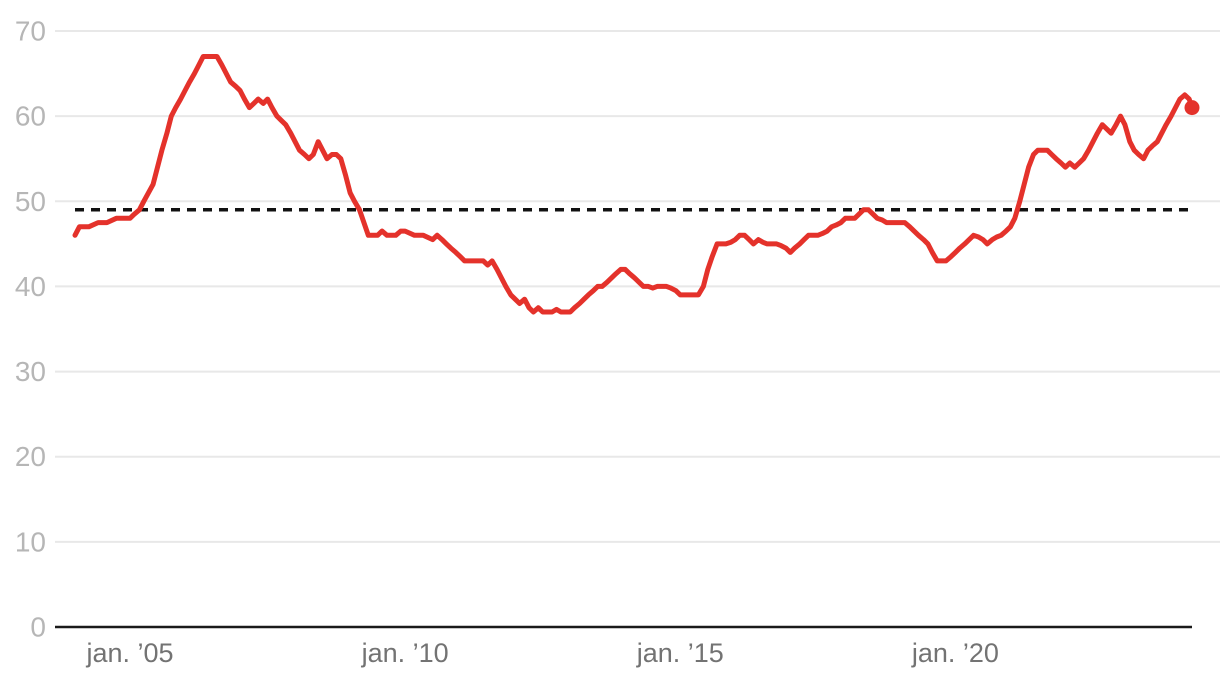 This screenshot has height=682, width=1220. I want to click on x-axis-label: jan. ’15, so click(680, 653).